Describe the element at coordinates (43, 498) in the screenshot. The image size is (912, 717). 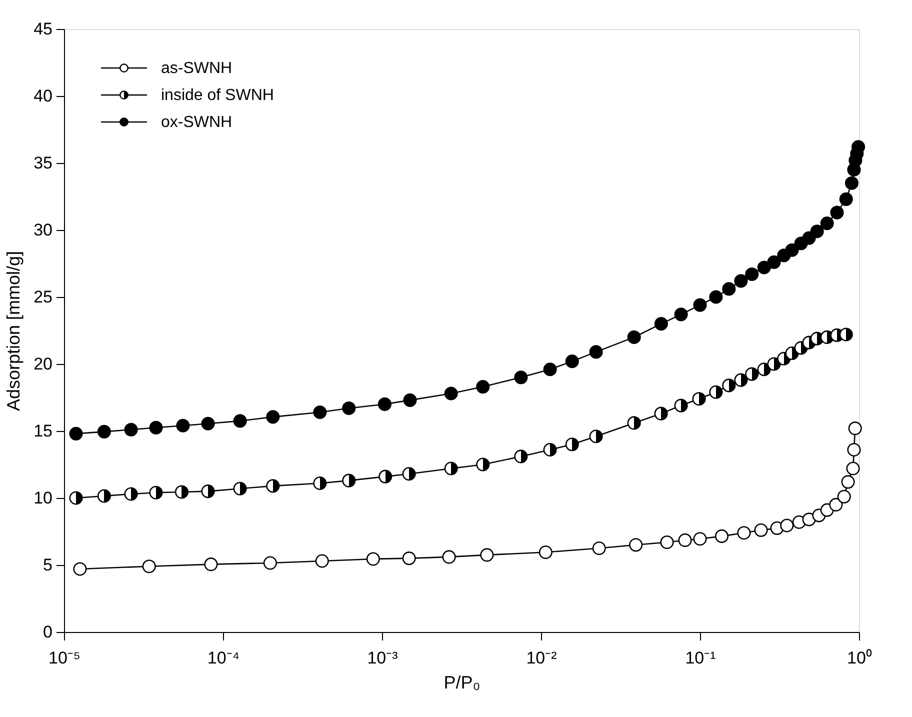
I see `y-tick-label: 10` at that location.